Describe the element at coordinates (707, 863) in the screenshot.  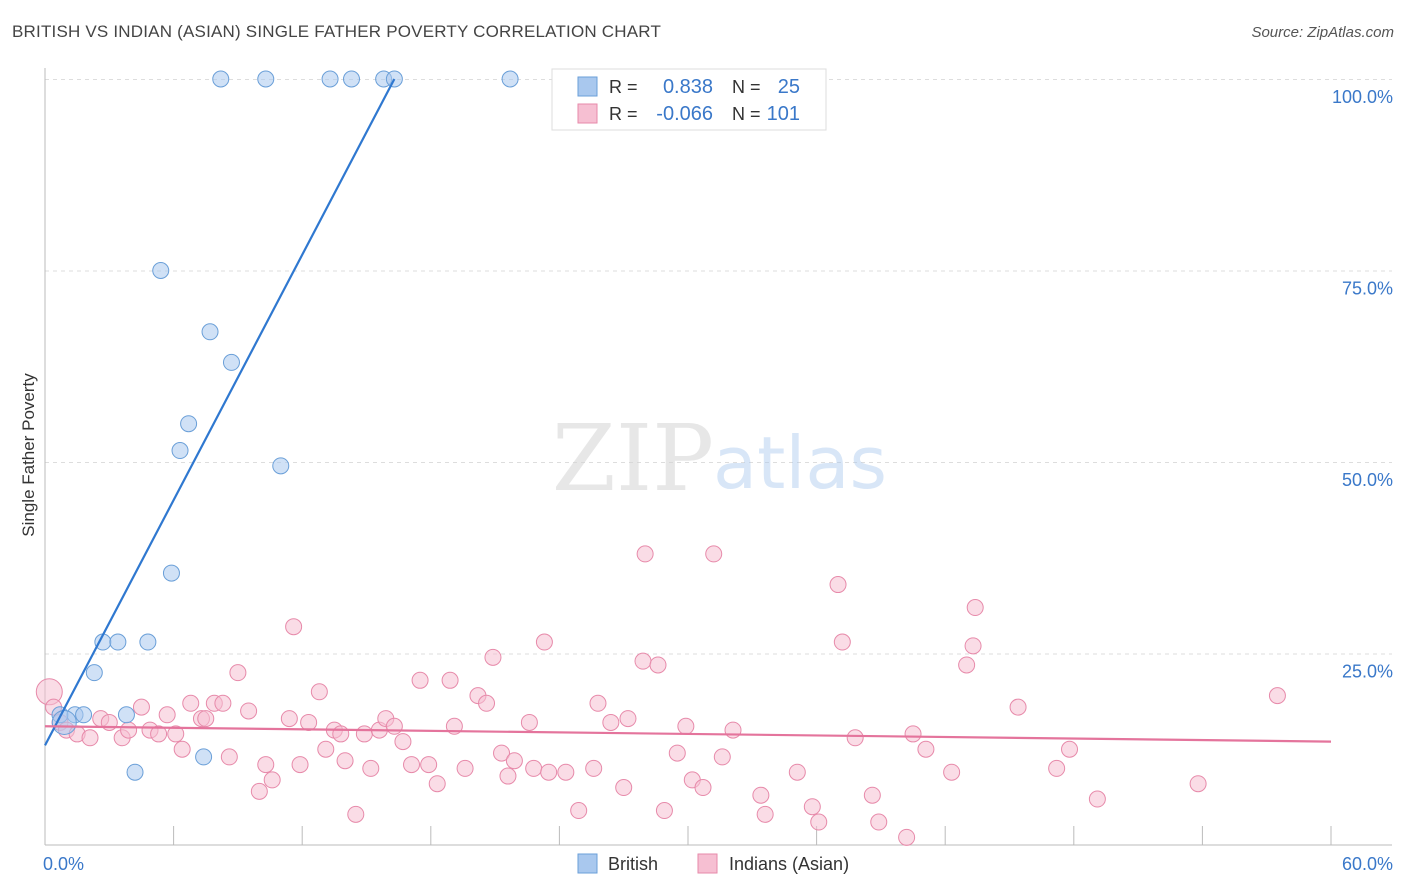
I see `bottom-legend-swatch-indian` at that location.